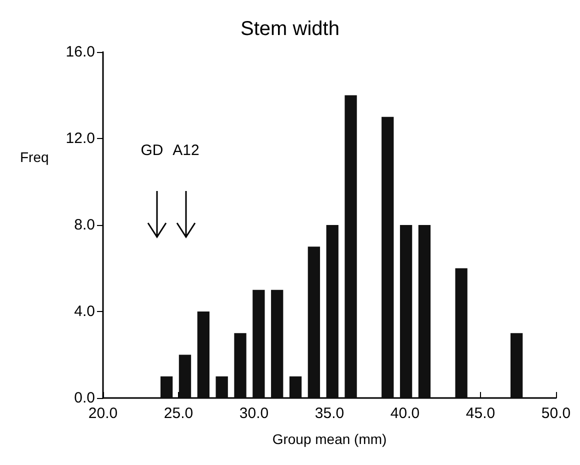 This screenshot has height=465, width=580. What do you see at coordinates (84, 311) in the screenshot?
I see `y-tick-label: 4.0` at bounding box center [84, 311].